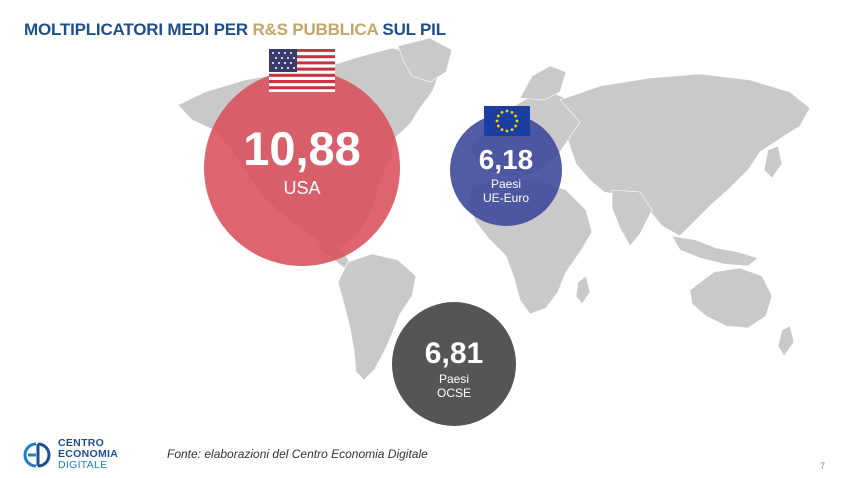 This screenshot has width=850, height=478. What do you see at coordinates (37, 454) in the screenshot?
I see `ced-logo-mark-icon` at bounding box center [37, 454].